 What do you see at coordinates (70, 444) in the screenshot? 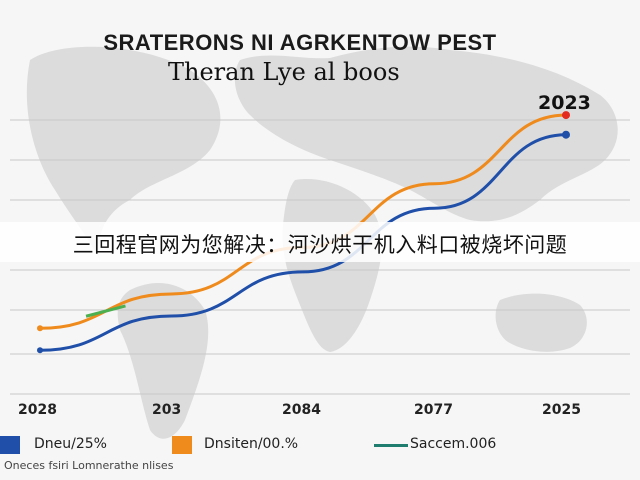
I see `legend-label: Dneu/25%` at bounding box center [70, 444].